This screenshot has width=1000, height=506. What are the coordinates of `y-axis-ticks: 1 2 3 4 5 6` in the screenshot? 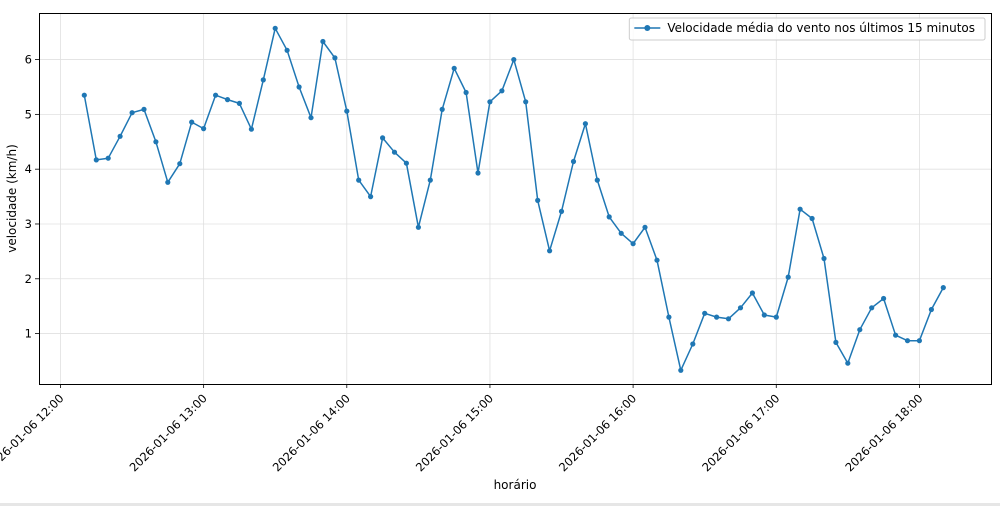 It's located at (32, 197).